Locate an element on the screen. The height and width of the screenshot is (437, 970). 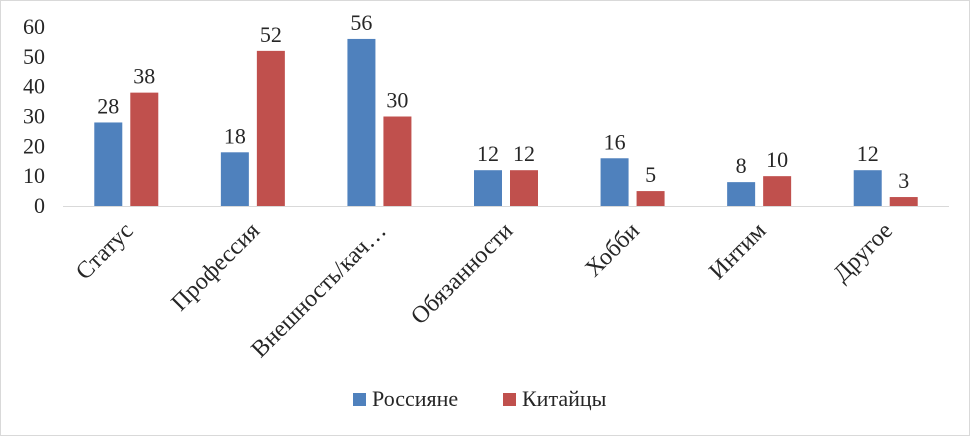
x-category-label: Профессия is located at coordinates (216, 267).